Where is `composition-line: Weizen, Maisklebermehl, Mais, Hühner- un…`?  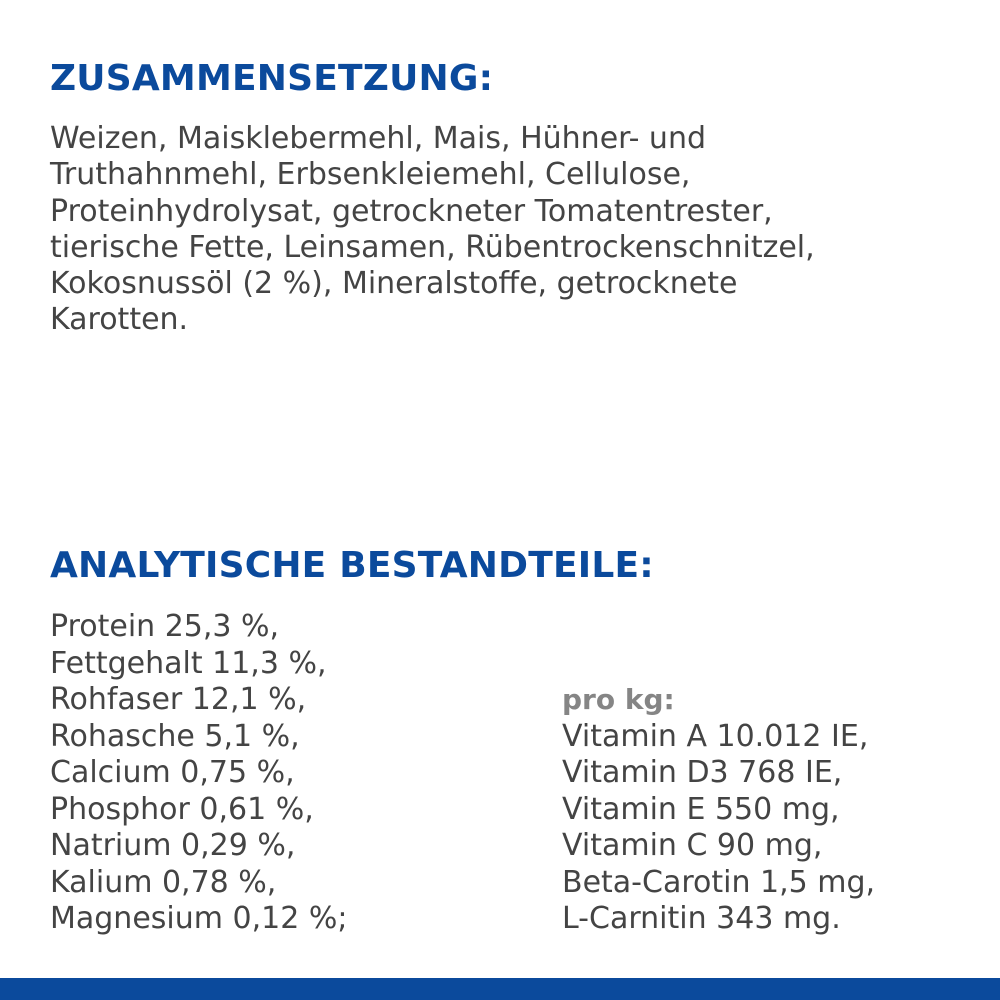 composition-line: Weizen, Maisklebermehl, Mais, Hühner- un… is located at coordinates (378, 138).